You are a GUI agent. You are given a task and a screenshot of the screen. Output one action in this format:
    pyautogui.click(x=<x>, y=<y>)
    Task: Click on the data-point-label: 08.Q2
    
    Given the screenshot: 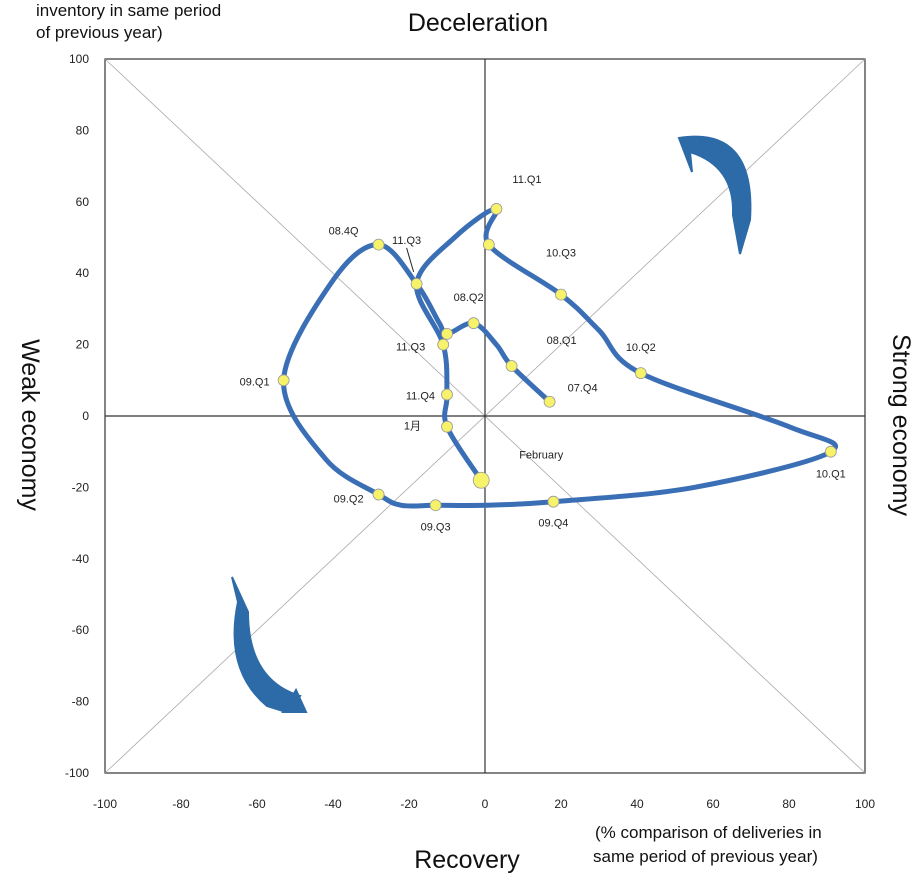 What is the action you would take?
    pyautogui.click(x=469, y=298)
    